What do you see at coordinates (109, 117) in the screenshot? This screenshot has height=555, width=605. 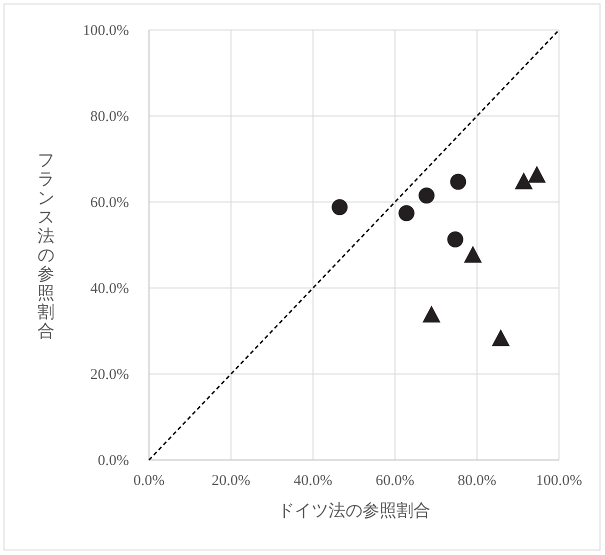 I see `y-tick-label: 80.0%` at bounding box center [109, 117].